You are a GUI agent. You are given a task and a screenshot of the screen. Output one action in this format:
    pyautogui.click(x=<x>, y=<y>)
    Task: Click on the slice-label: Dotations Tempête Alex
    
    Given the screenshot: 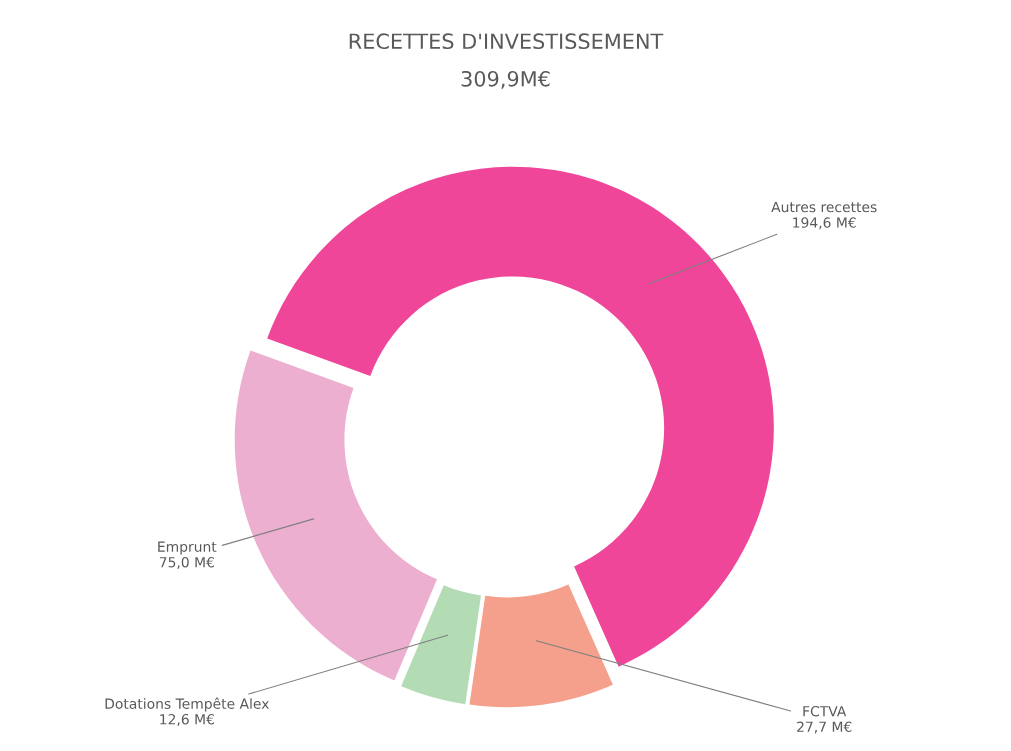 What is the action you would take?
    pyautogui.click(x=187, y=704)
    